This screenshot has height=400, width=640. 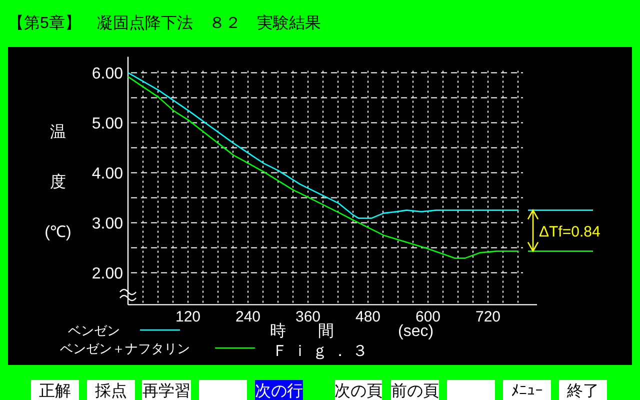 I want to click on y-tick-label: 4.00, so click(x=108, y=174).